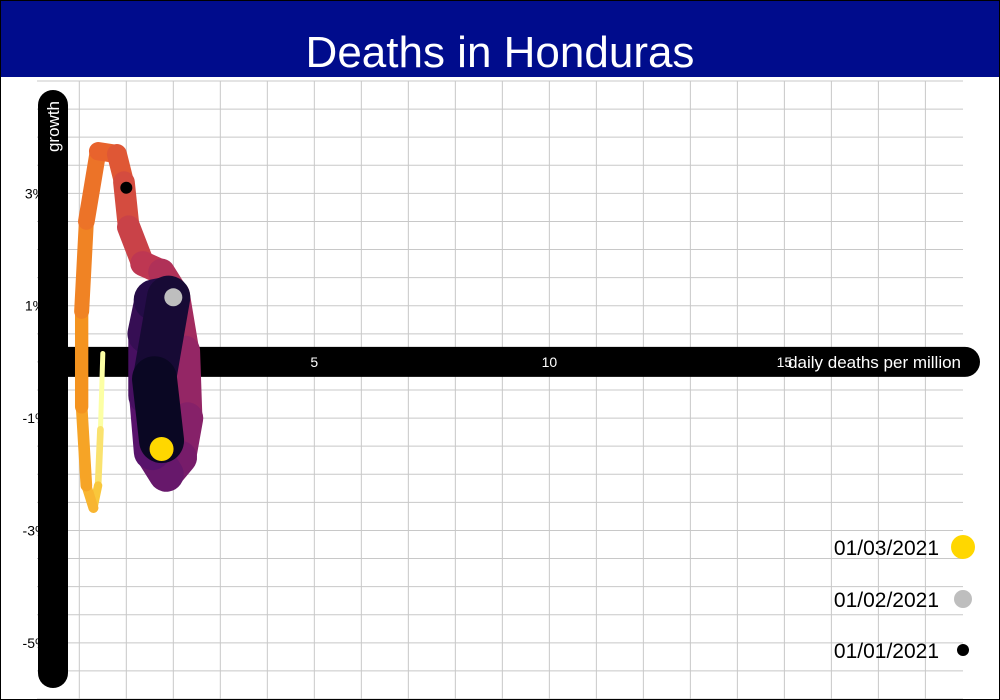  Describe the element at coordinates (35, 193) in the screenshot. I see `y-tick-label: 3%` at that location.